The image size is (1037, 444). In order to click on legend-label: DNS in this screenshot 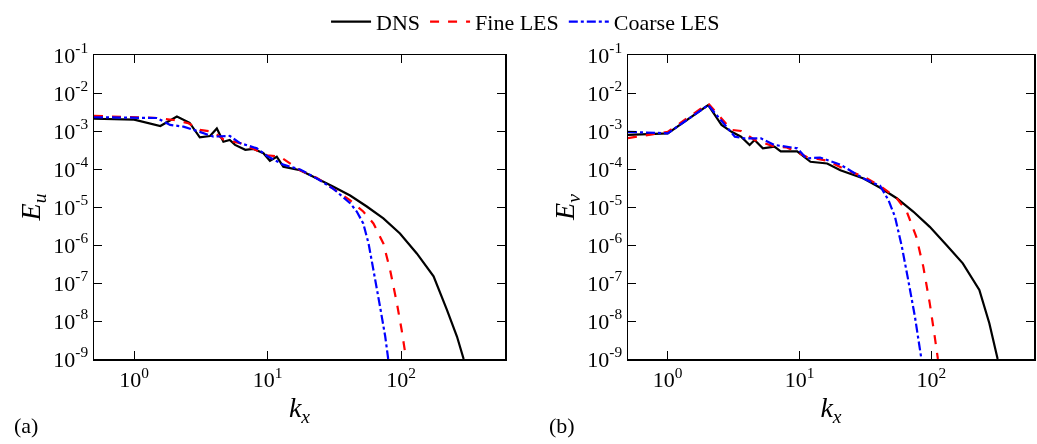, I will do `click(398, 23)`.